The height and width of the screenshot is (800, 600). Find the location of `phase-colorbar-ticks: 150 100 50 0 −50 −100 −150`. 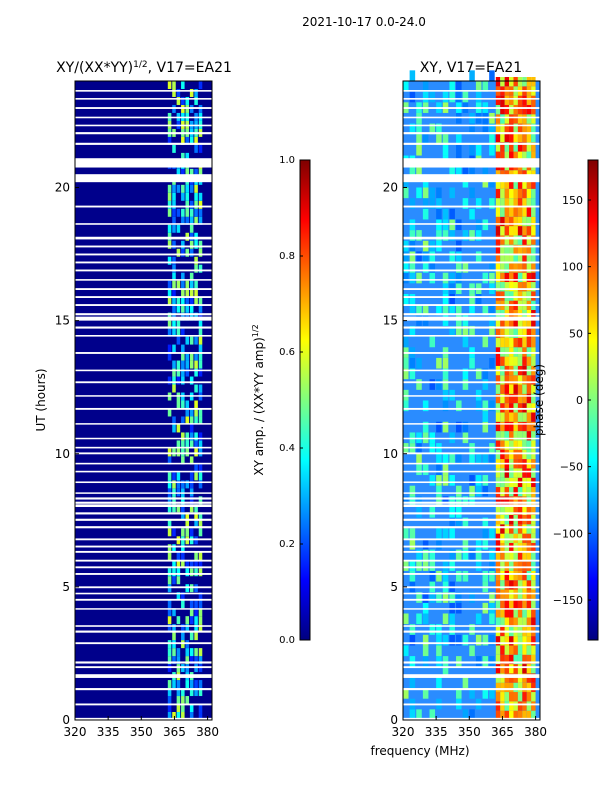

phase-colorbar-ticks: 150 100 50 0 −50 −100 −150 is located at coordinates (572, 400).